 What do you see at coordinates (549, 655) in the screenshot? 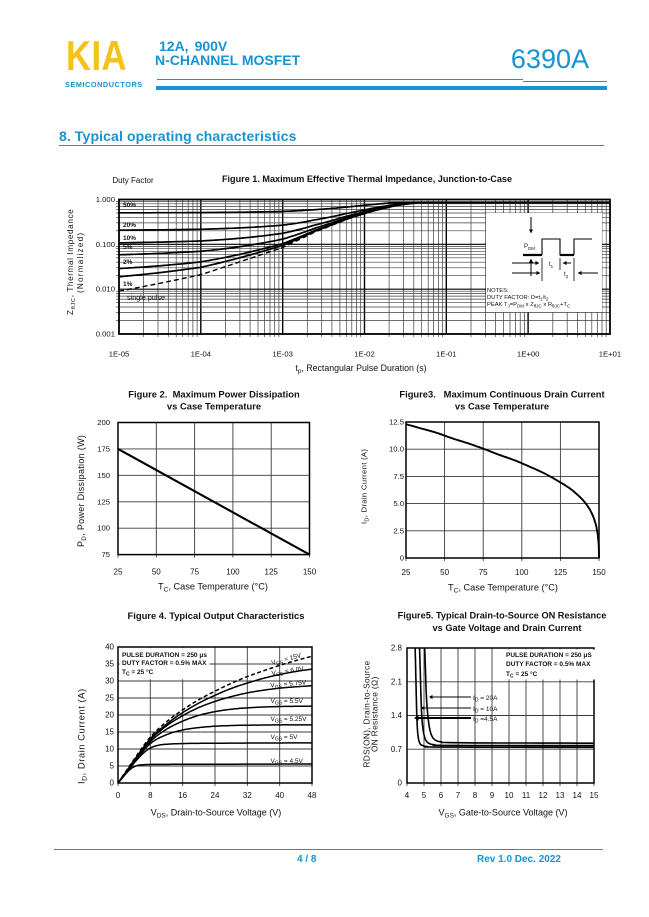
I see `svg-text: PULSE DURATION = 250 μS` at bounding box center [549, 655].